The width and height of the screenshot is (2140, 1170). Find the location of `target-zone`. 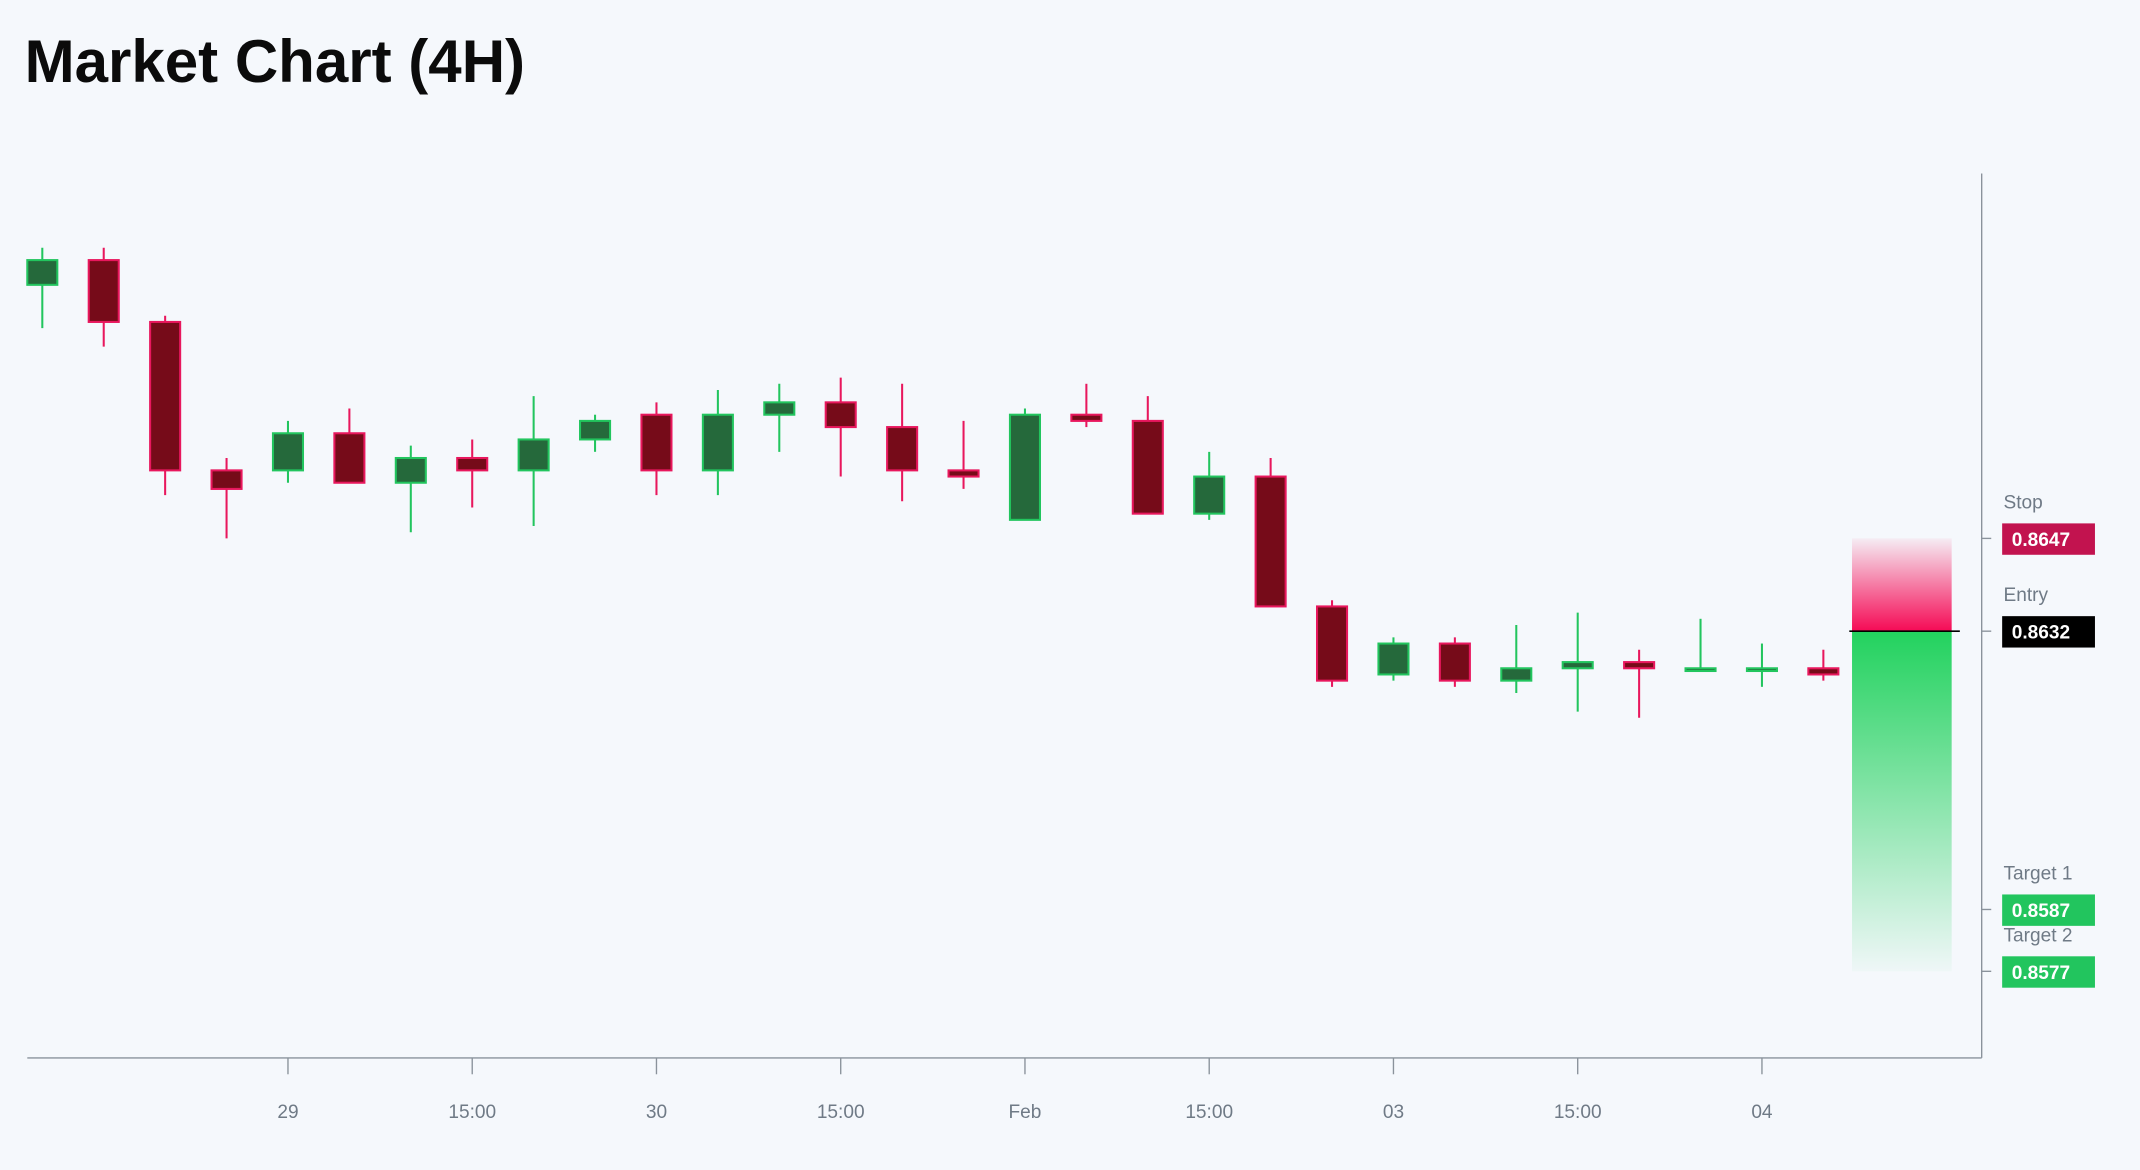

target-zone is located at coordinates (1902, 801).